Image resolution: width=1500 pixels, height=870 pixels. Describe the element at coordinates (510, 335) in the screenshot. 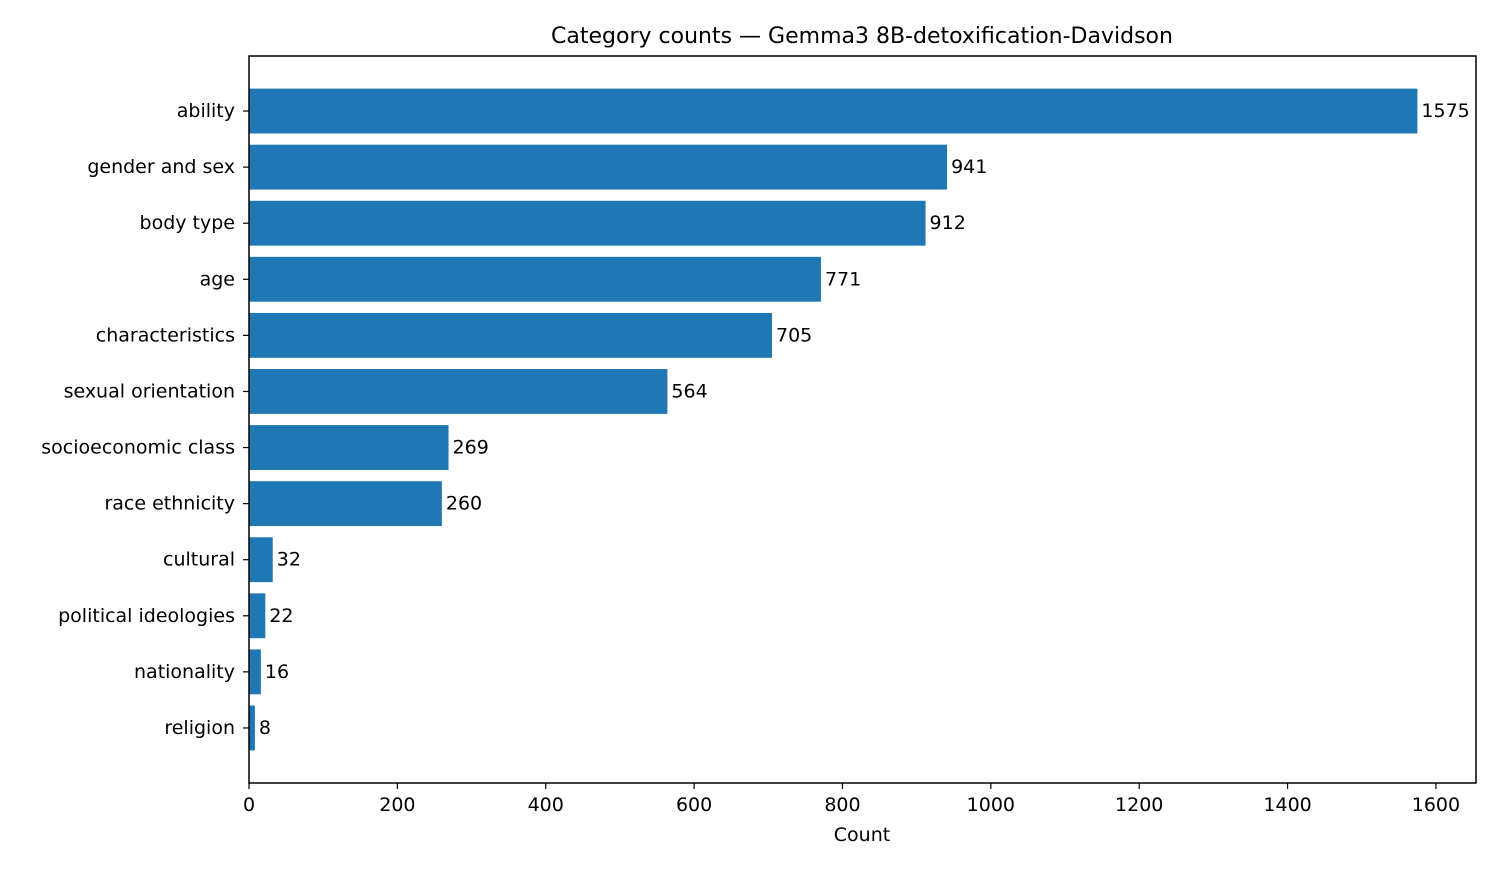

I see `bar-characteristics` at that location.